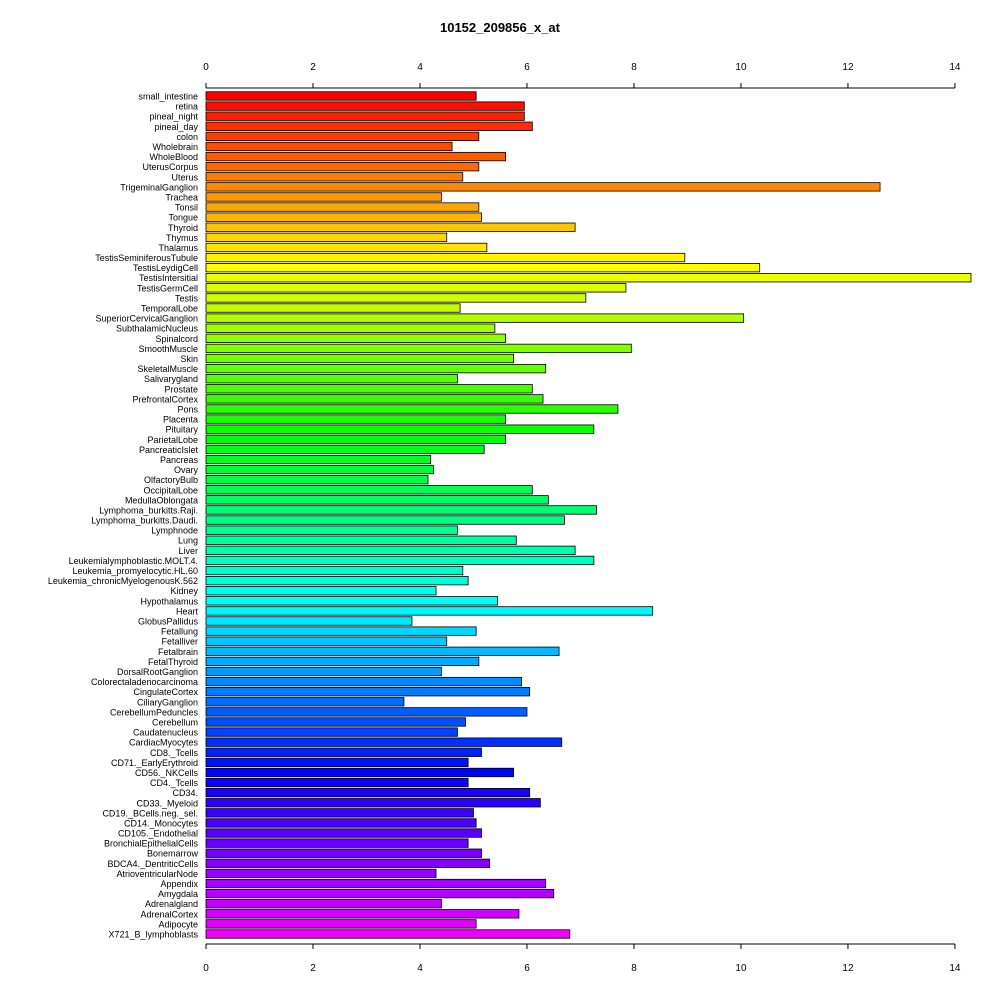  I want to click on category-label: Colorectaladenocarcinoma, so click(144, 682).